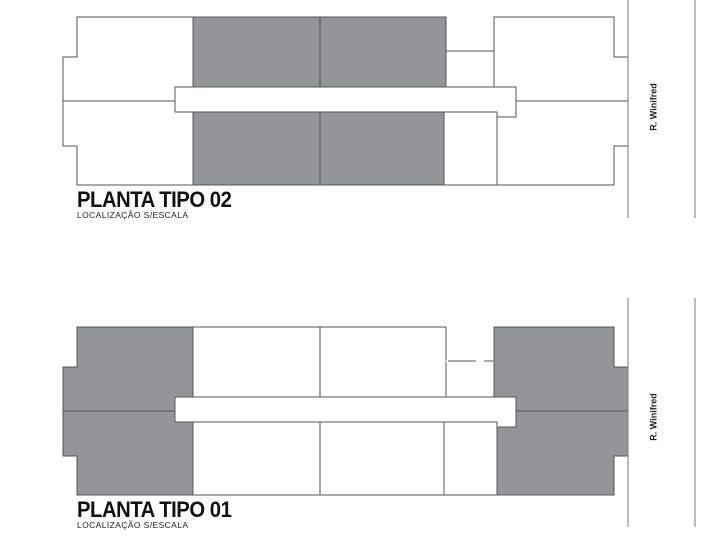  What do you see at coordinates (154, 509) in the screenshot?
I see `plan-title-tipo-01: PLANTA TIPO 01` at bounding box center [154, 509].